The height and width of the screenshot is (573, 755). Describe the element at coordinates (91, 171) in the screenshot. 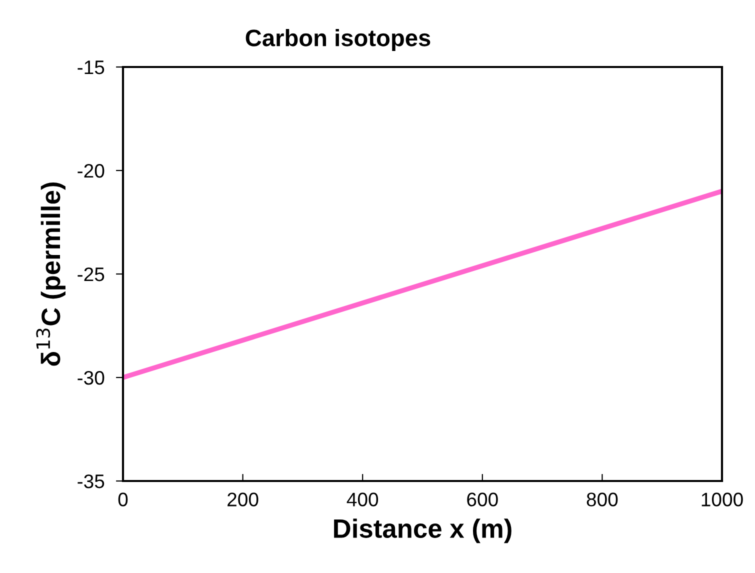

I see `y-tick-label: -20` at that location.